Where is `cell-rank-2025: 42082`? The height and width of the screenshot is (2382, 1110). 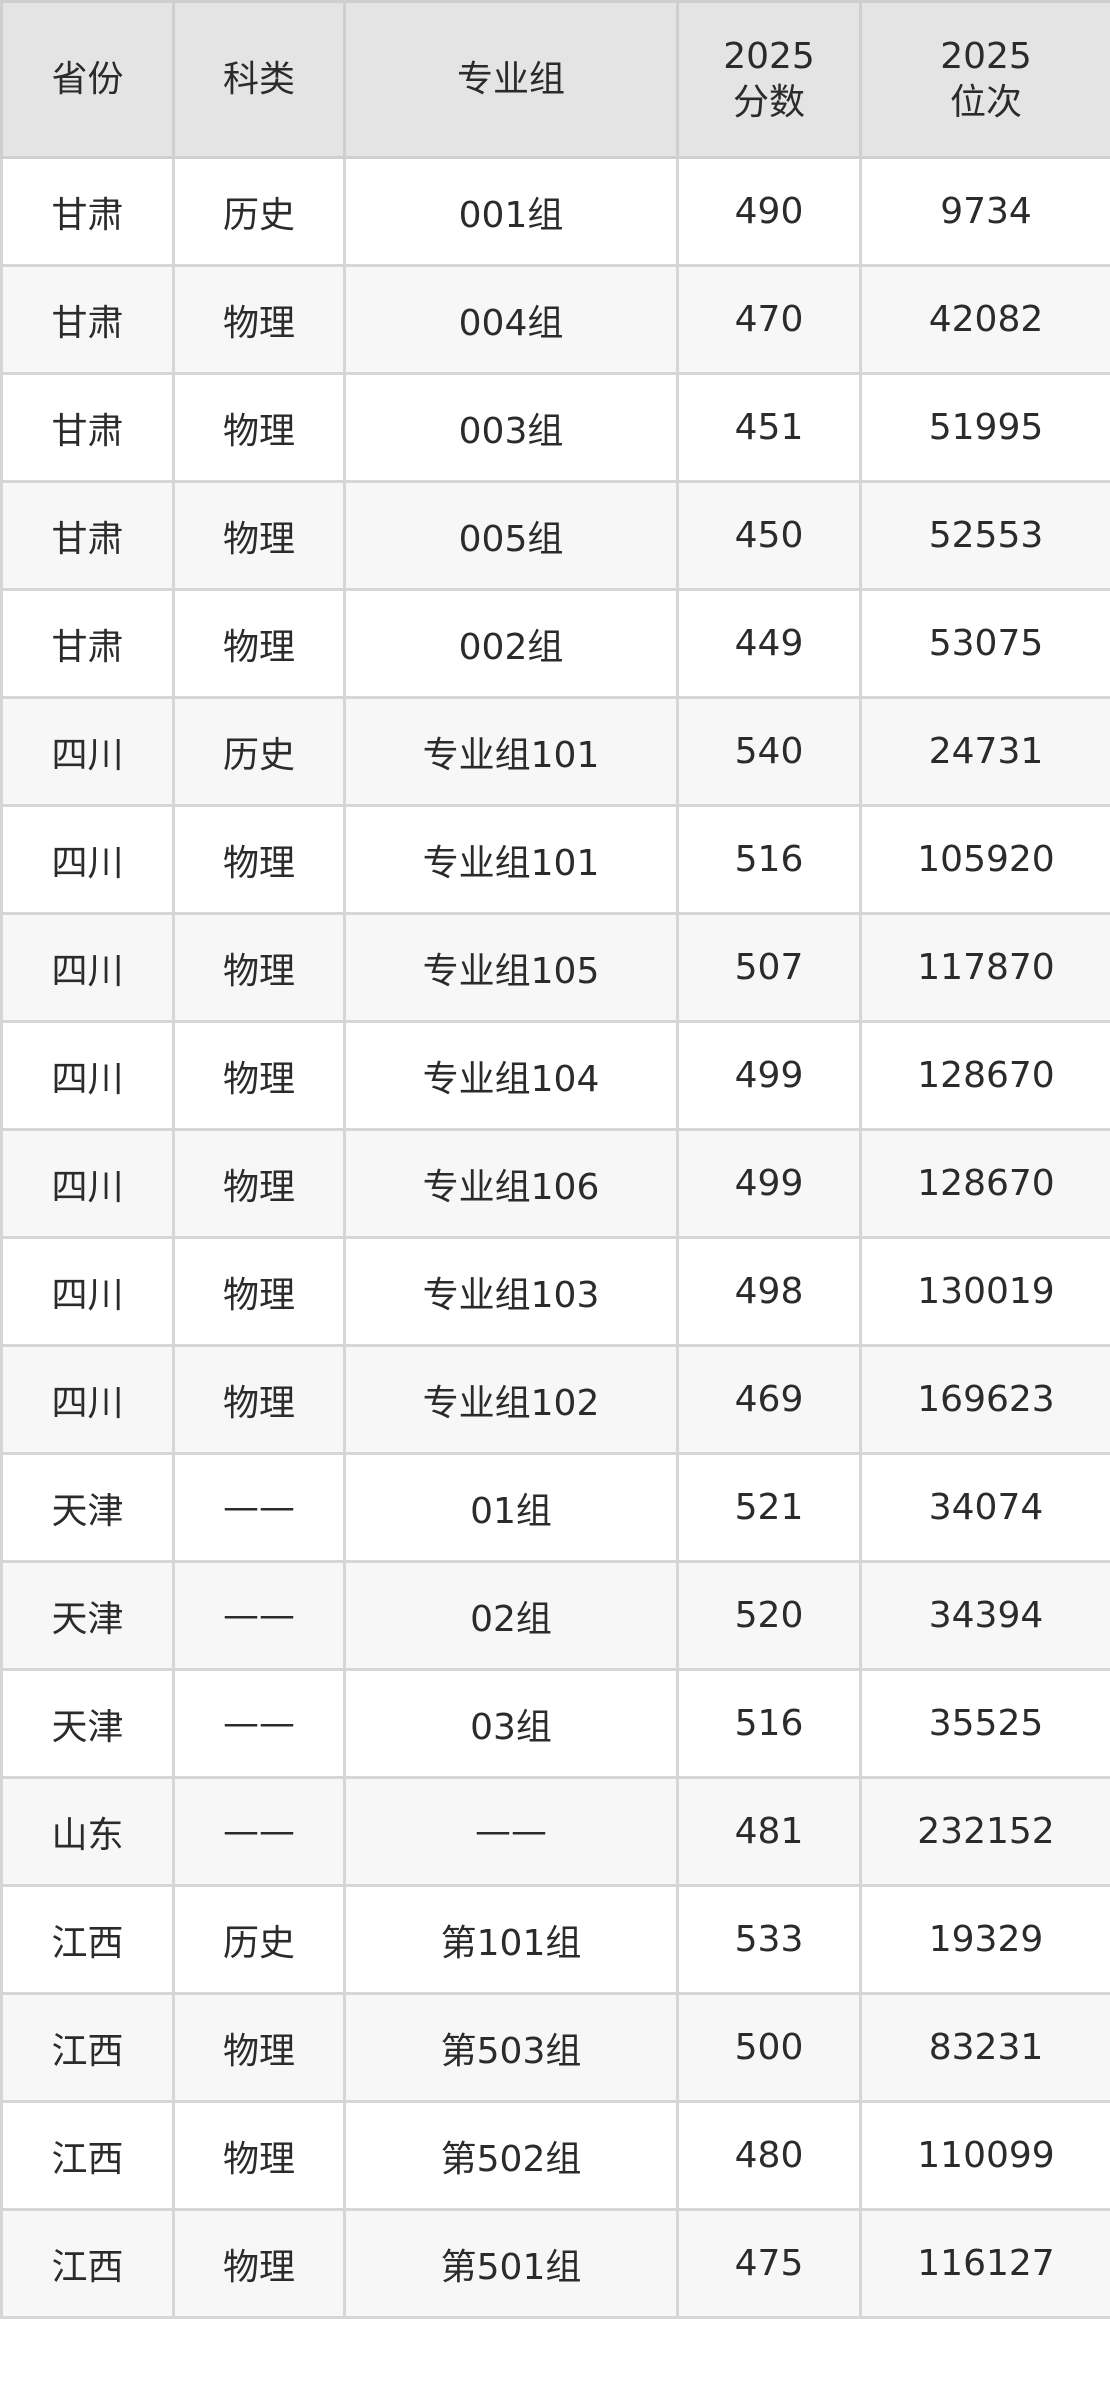
cell-rank-2025: 42082 is located at coordinates (984, 319).